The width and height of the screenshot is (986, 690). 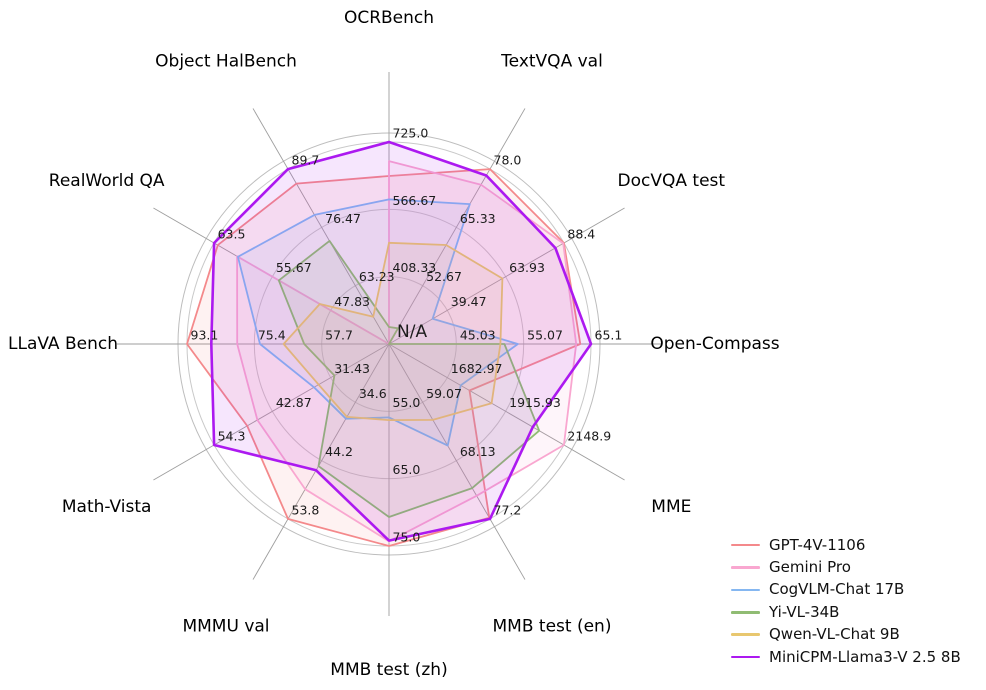 What do you see at coordinates (352, 368) in the screenshot?
I see `tick-label: 31.43` at bounding box center [352, 368].